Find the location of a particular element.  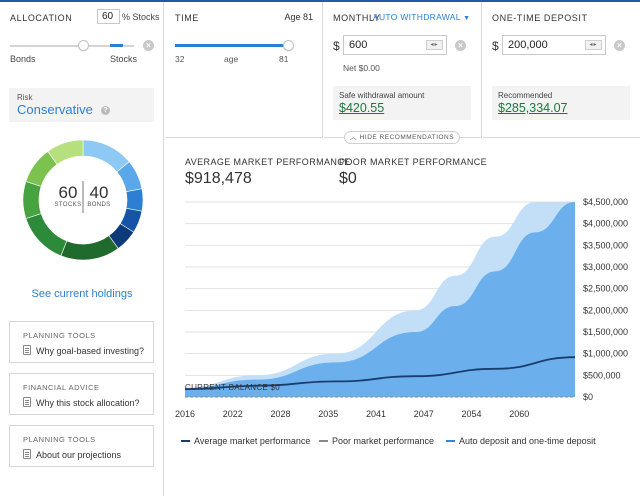

avg-performance-value: $918,478 is located at coordinates (218, 178).